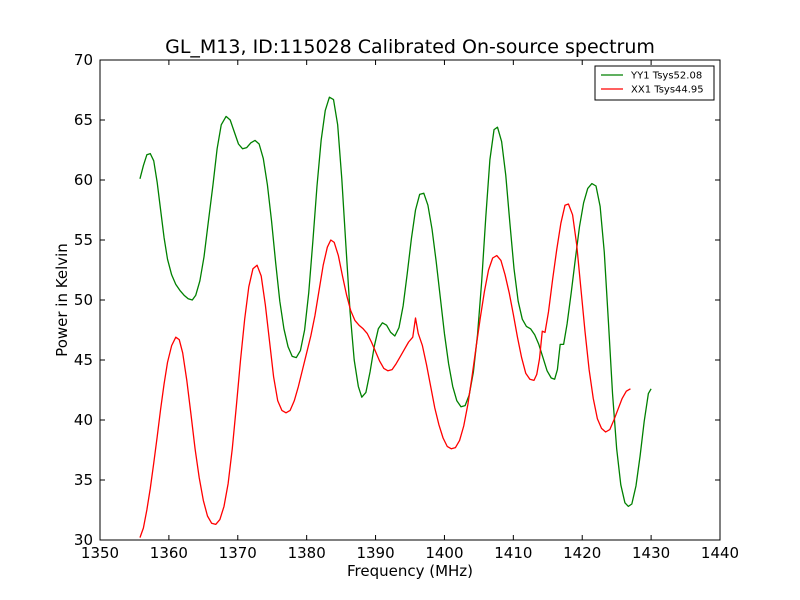 The width and height of the screenshot is (800, 600). What do you see at coordinates (720, 553) in the screenshot?
I see `x-tick-label: 1440` at bounding box center [720, 553].